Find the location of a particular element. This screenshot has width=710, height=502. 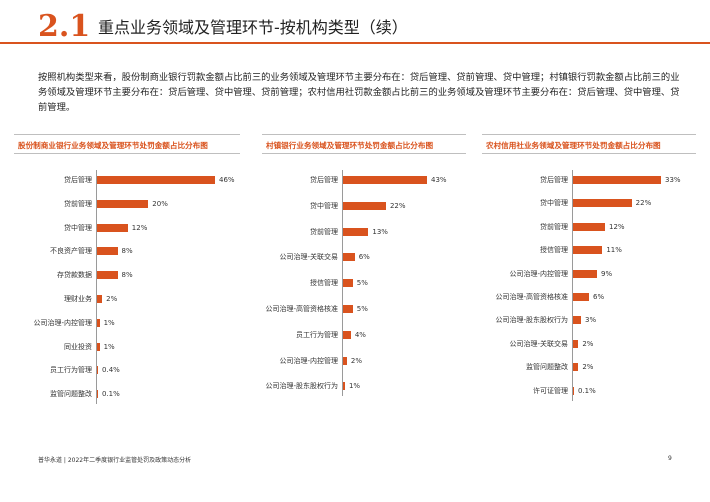

chart-header: 村镇银行业务领域及管理环节处罚金额占比分布图 is located at coordinates (364, 144).